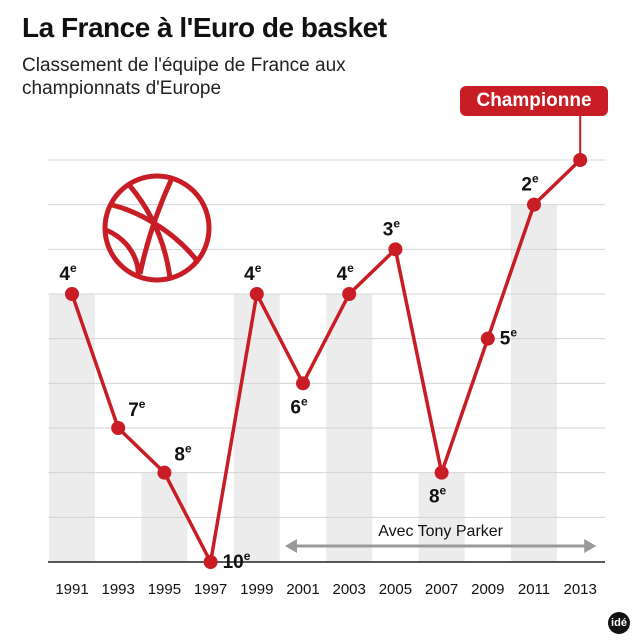  Describe the element at coordinates (256, 589) in the screenshot. I see `x-tick-1999: 1999` at that location.